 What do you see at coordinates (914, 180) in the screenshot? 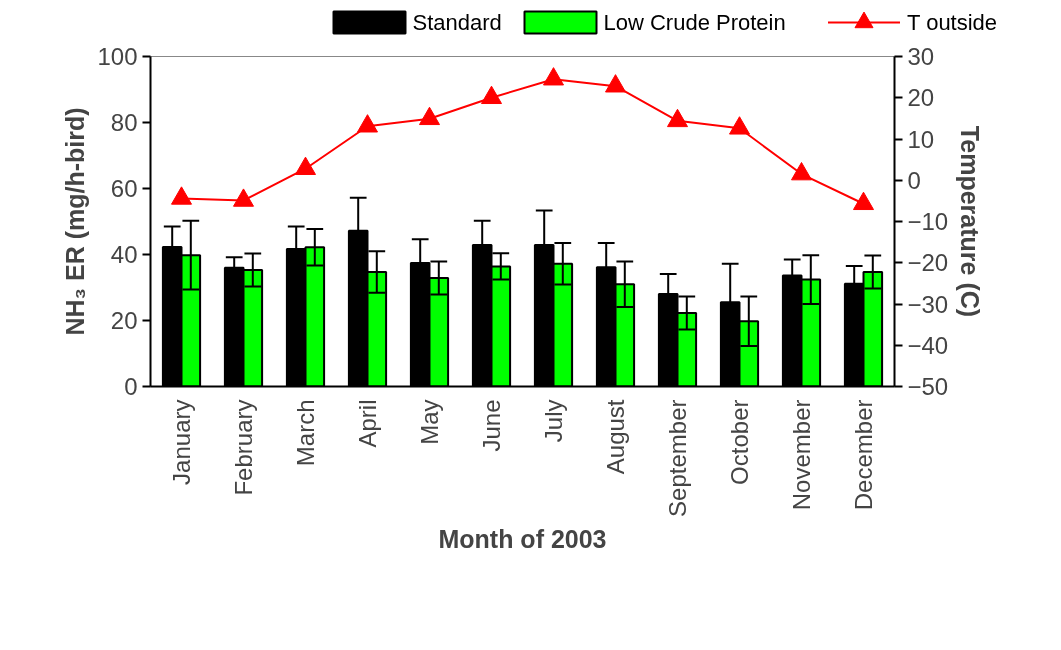
I see `y2-tick-label: 0` at bounding box center [914, 180].